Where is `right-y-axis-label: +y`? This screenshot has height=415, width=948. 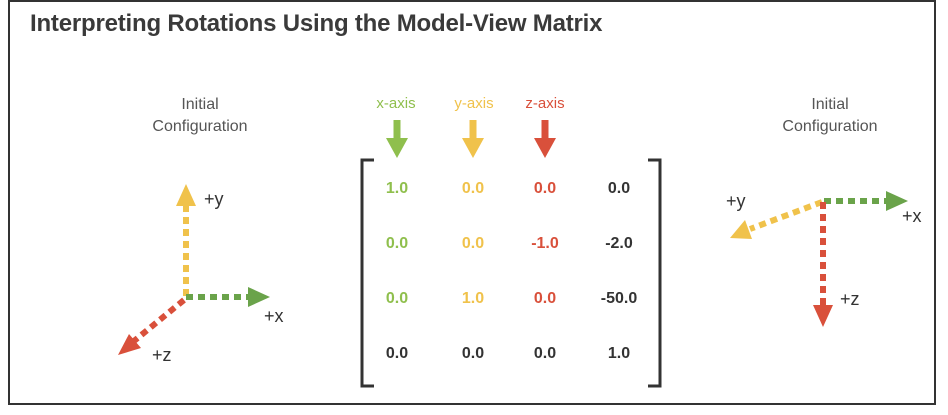
right-y-axis-label: +y is located at coordinates (736, 201).